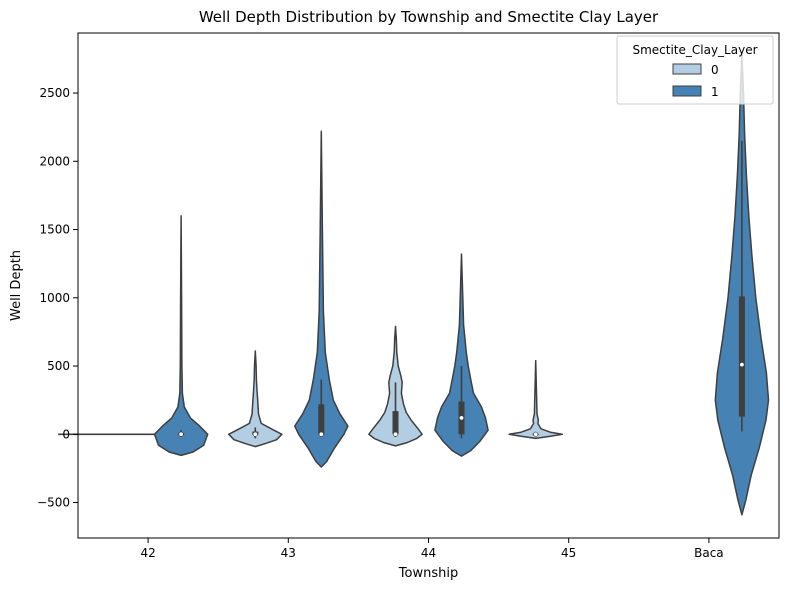 Image resolution: width=790 pixels, height=590 pixels. Describe the element at coordinates (16, 285) in the screenshot. I see `y-axis-label: Well Depth` at that location.